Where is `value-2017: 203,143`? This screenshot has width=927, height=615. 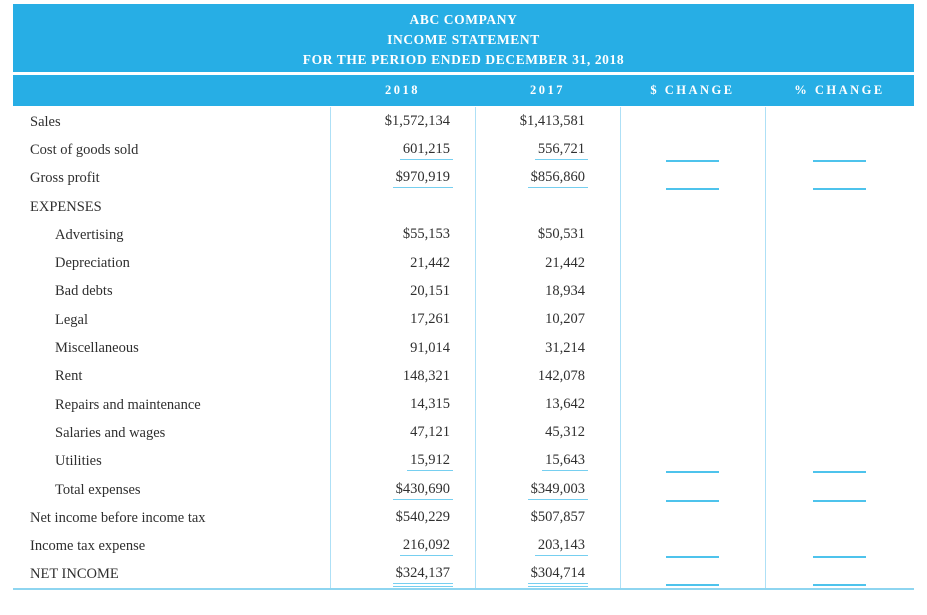
value-2017: 203,143 is located at coordinates (547, 547).